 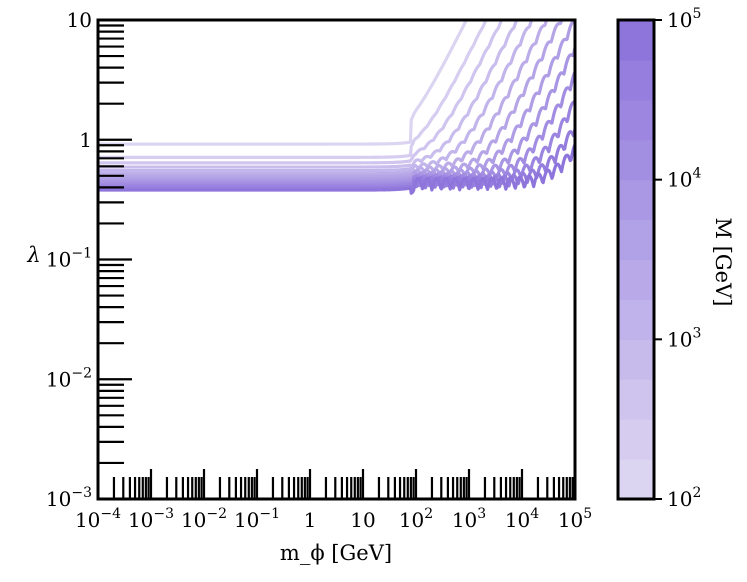 I want to click on colorbar-frame, so click(x=636, y=259).